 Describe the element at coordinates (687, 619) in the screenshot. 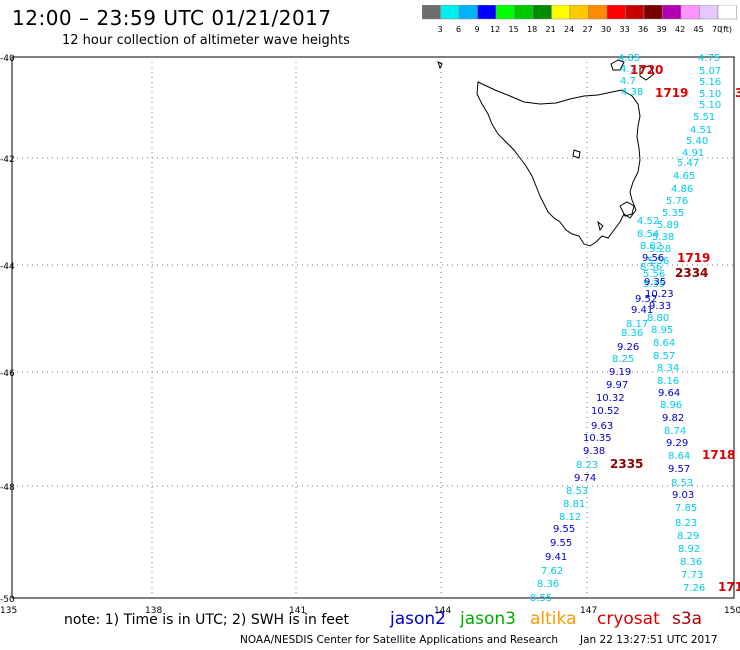

I see `legend-s3a: s3a` at that location.